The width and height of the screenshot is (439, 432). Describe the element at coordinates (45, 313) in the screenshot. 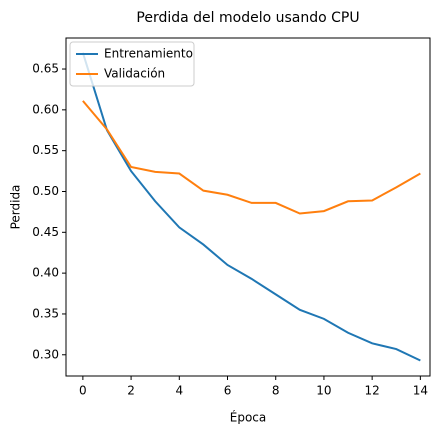

I see `y-tick-label: 0.35` at that location.